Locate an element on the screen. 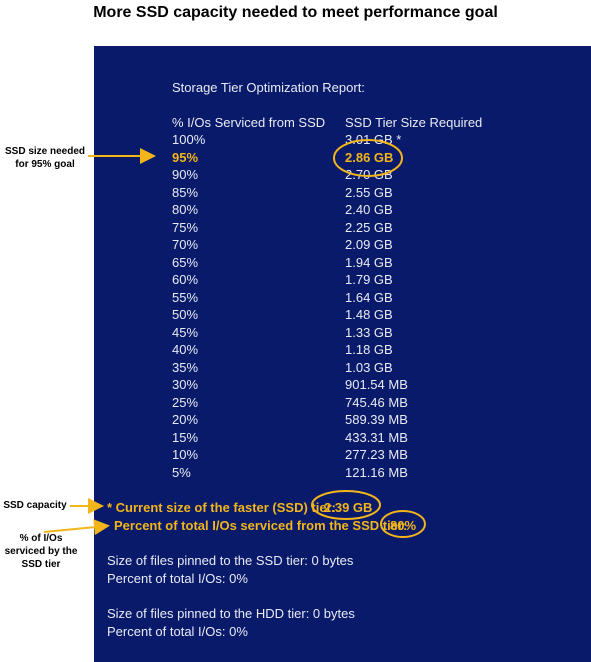 Image resolution: width=591 pixels, height=662 pixels. row-pct: 25% is located at coordinates (185, 402).